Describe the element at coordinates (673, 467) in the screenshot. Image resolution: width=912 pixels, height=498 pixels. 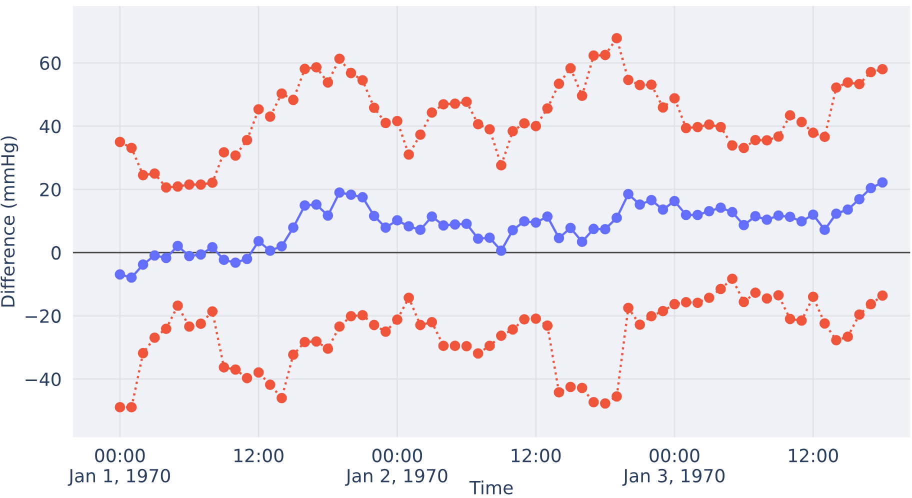
I see `x-tick-label: 00:00 Jan 3, 1970` at that location.